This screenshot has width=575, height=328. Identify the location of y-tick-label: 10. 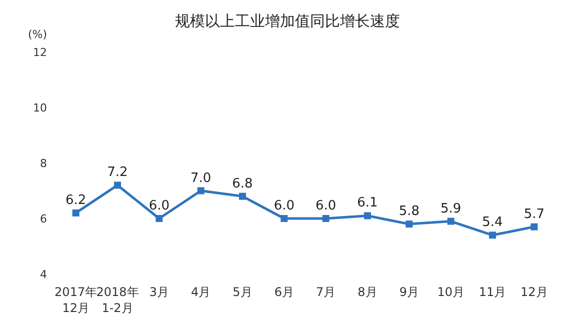
(40, 107).